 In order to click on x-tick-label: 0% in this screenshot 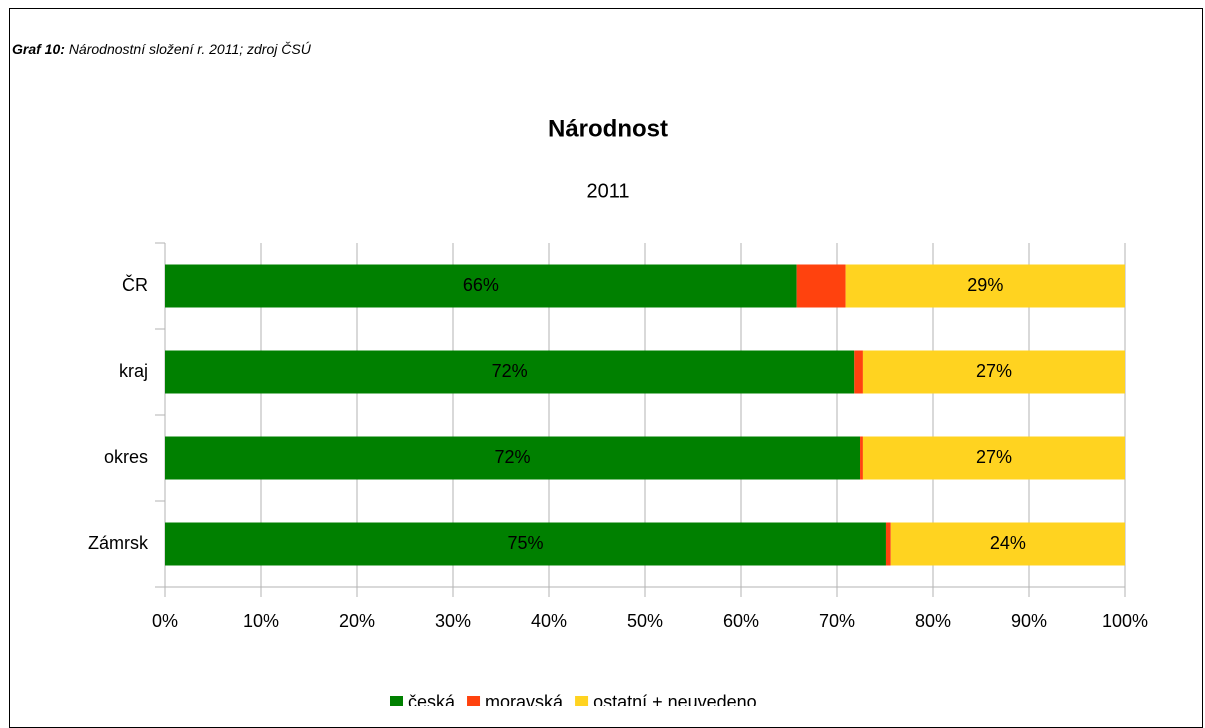, I will do `click(165, 621)`.